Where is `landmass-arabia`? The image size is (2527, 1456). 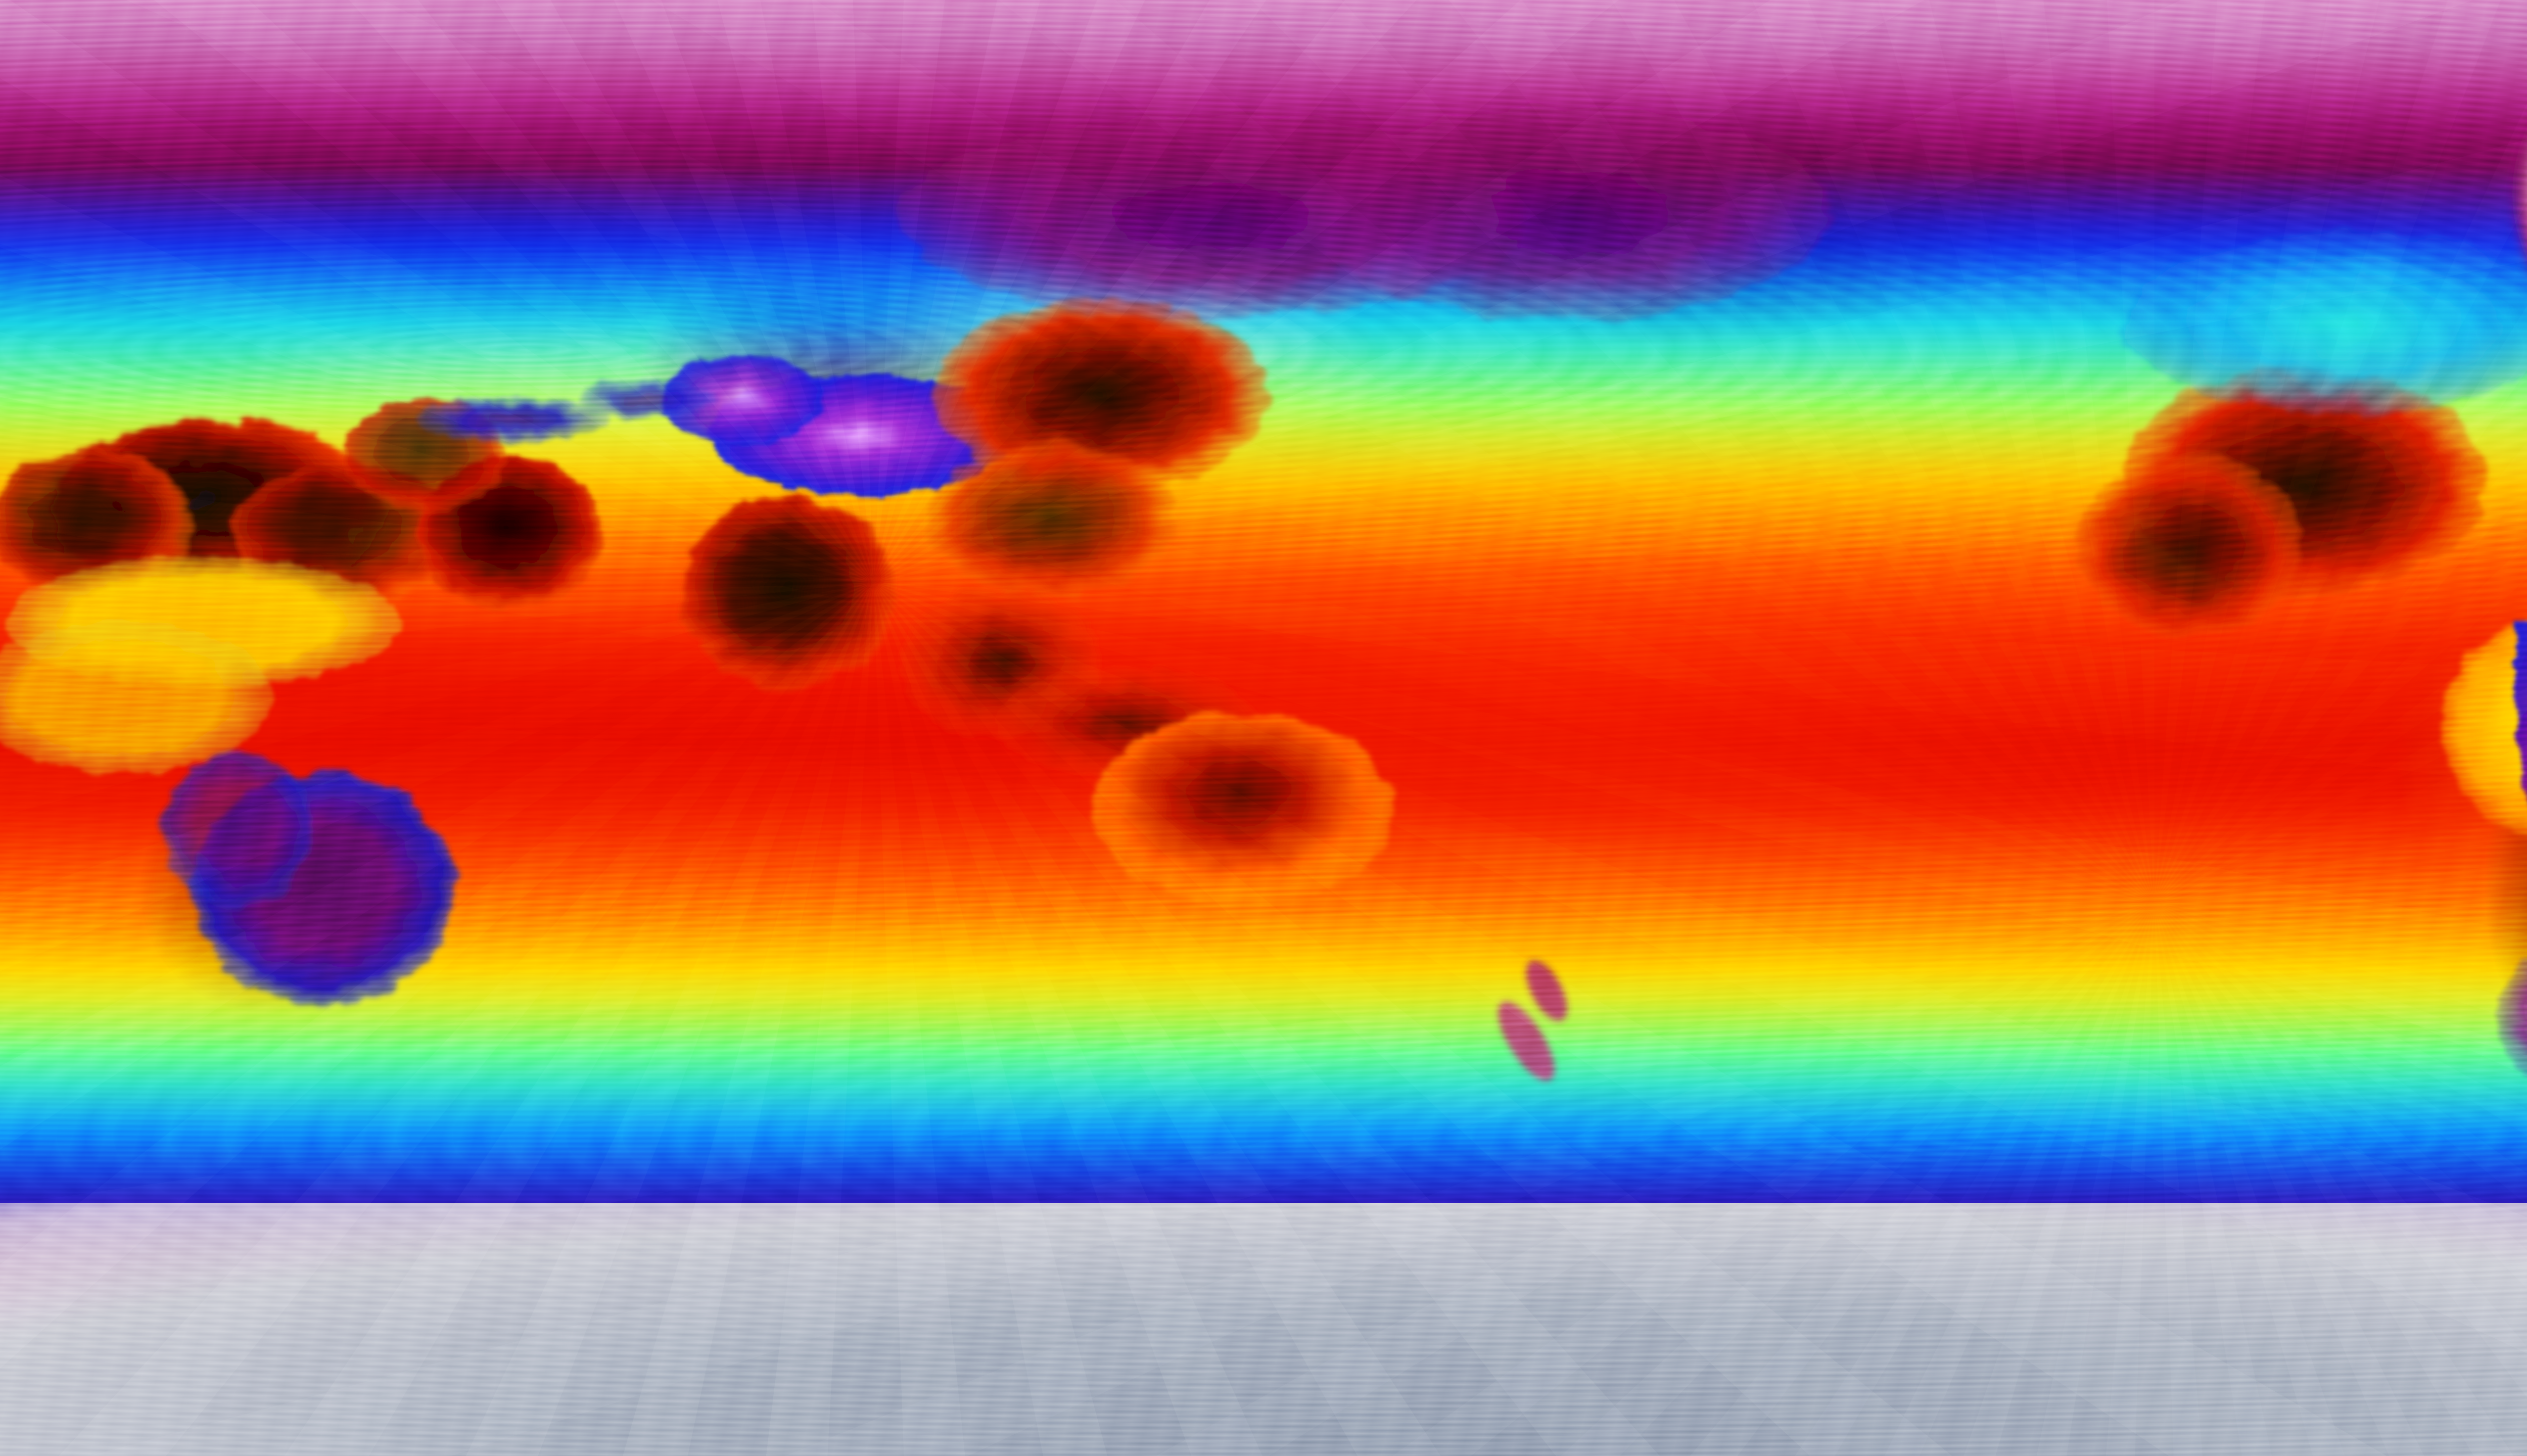 landmass-arabia is located at coordinates (474, 504).